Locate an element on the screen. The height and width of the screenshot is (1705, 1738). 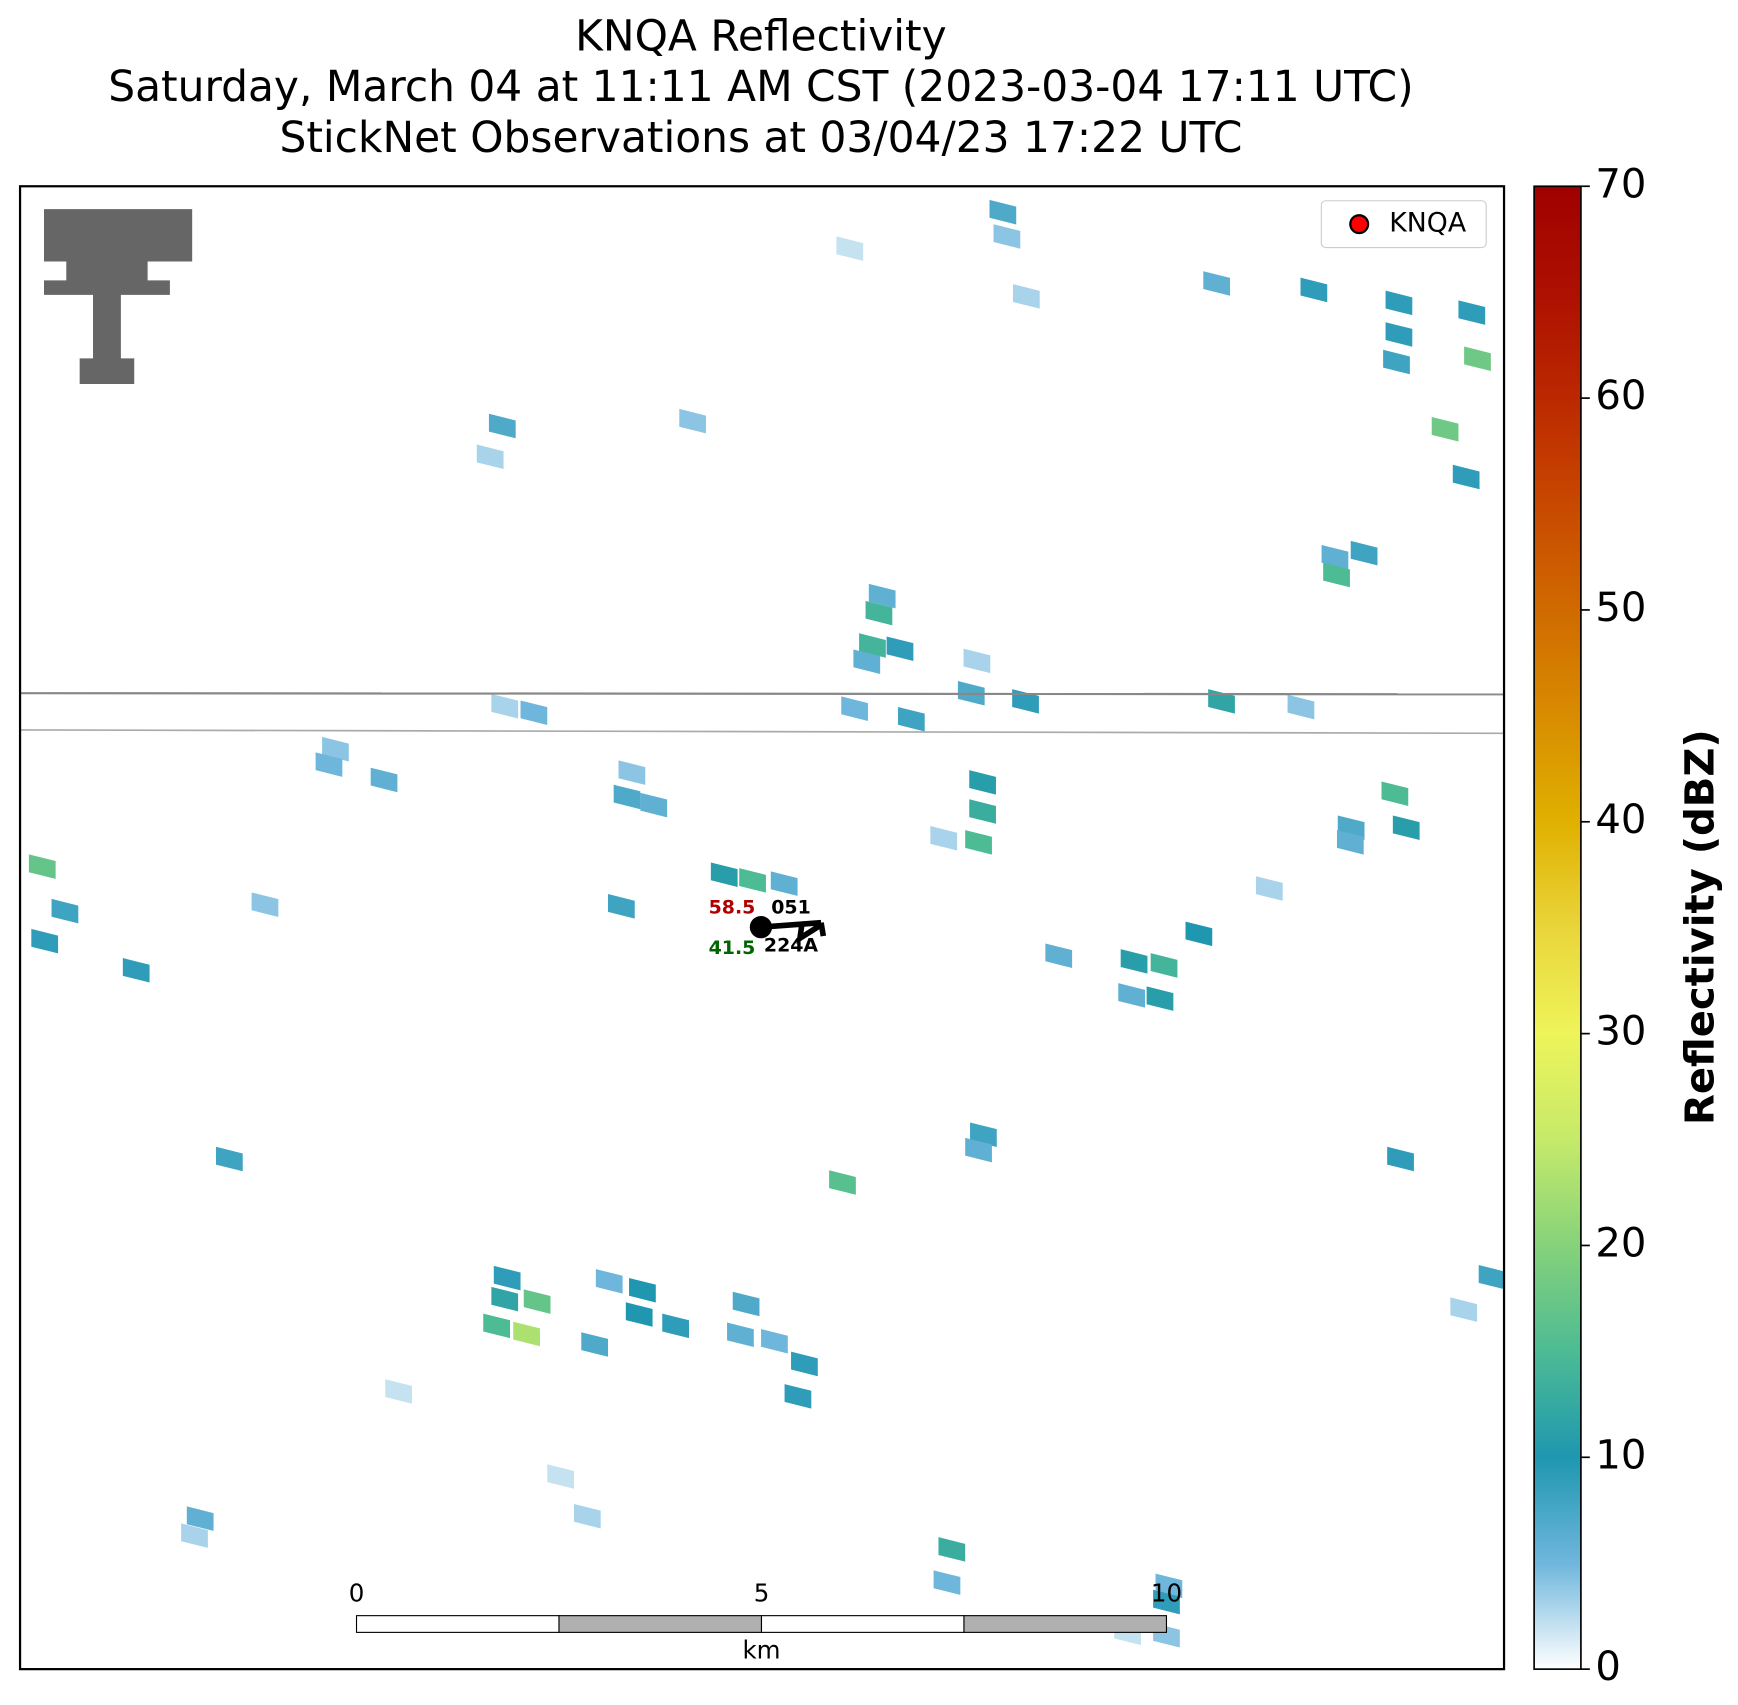
legend: KNQA is located at coordinates (1403, 224).